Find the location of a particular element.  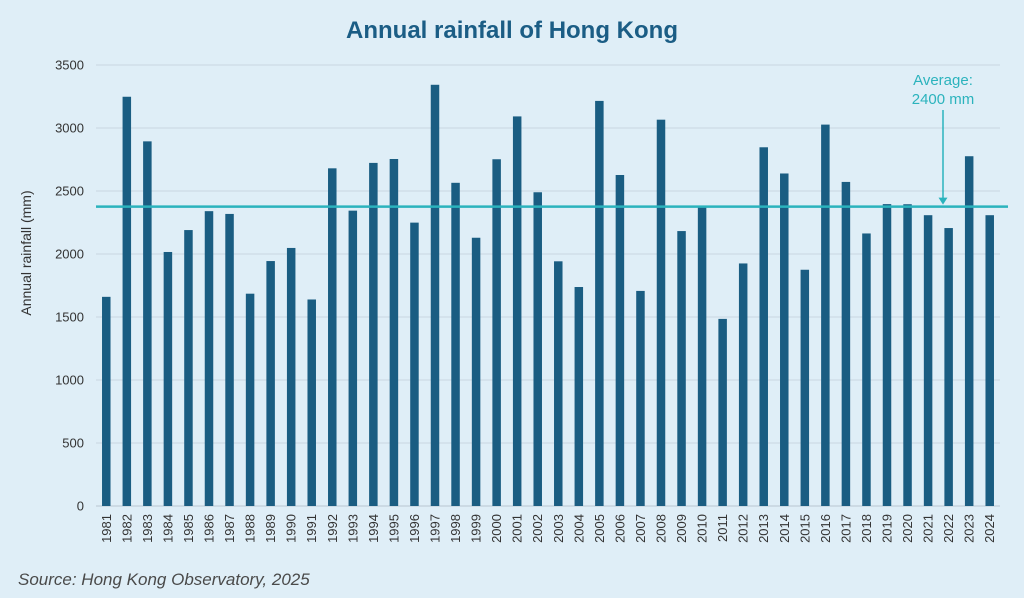

x-tick-label: 1982 is located at coordinates (126, 528).